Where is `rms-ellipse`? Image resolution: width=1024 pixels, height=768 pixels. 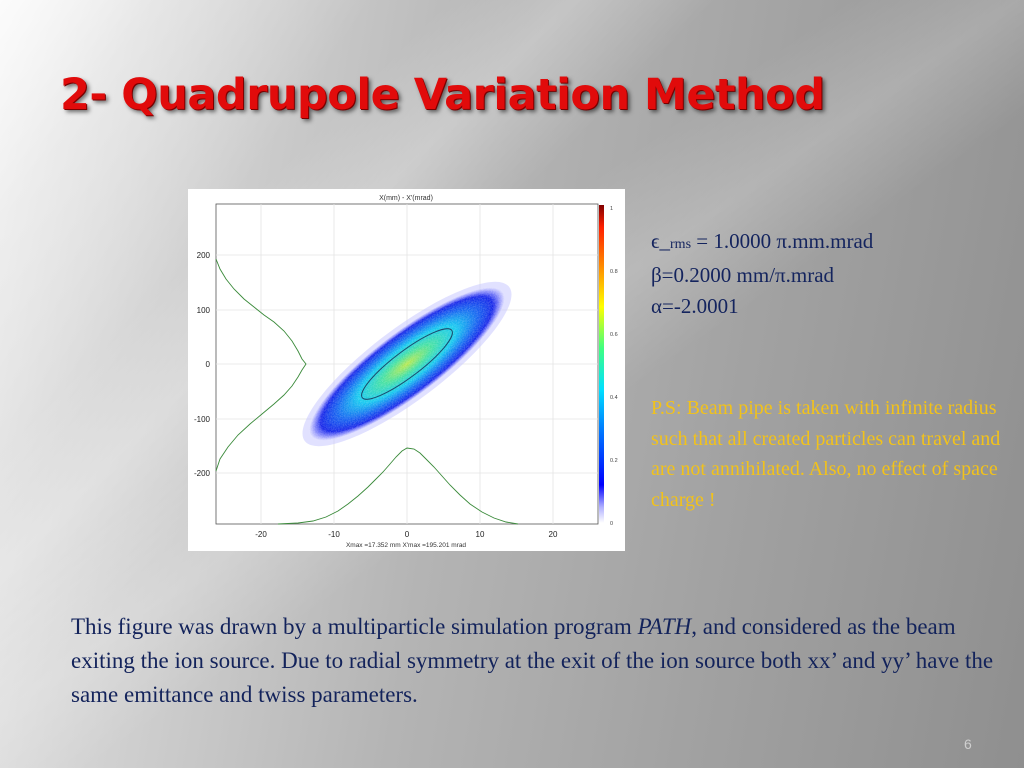
rms-ellipse is located at coordinates (407, 364).